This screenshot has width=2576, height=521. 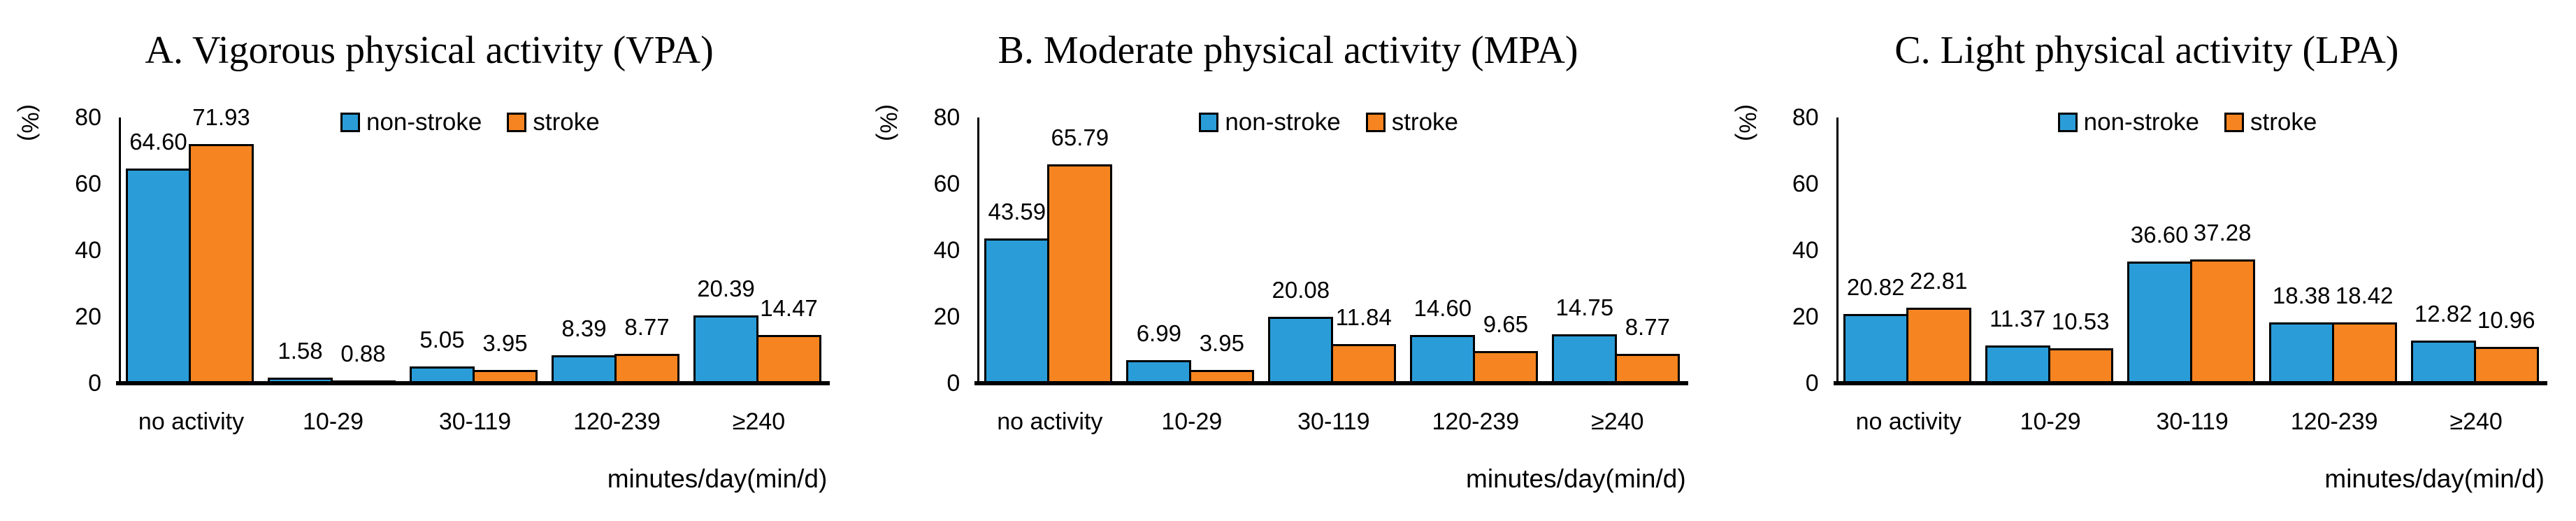 What do you see at coordinates (1080, 137) in the screenshot?
I see `bar-value-label: 65.79` at bounding box center [1080, 137].